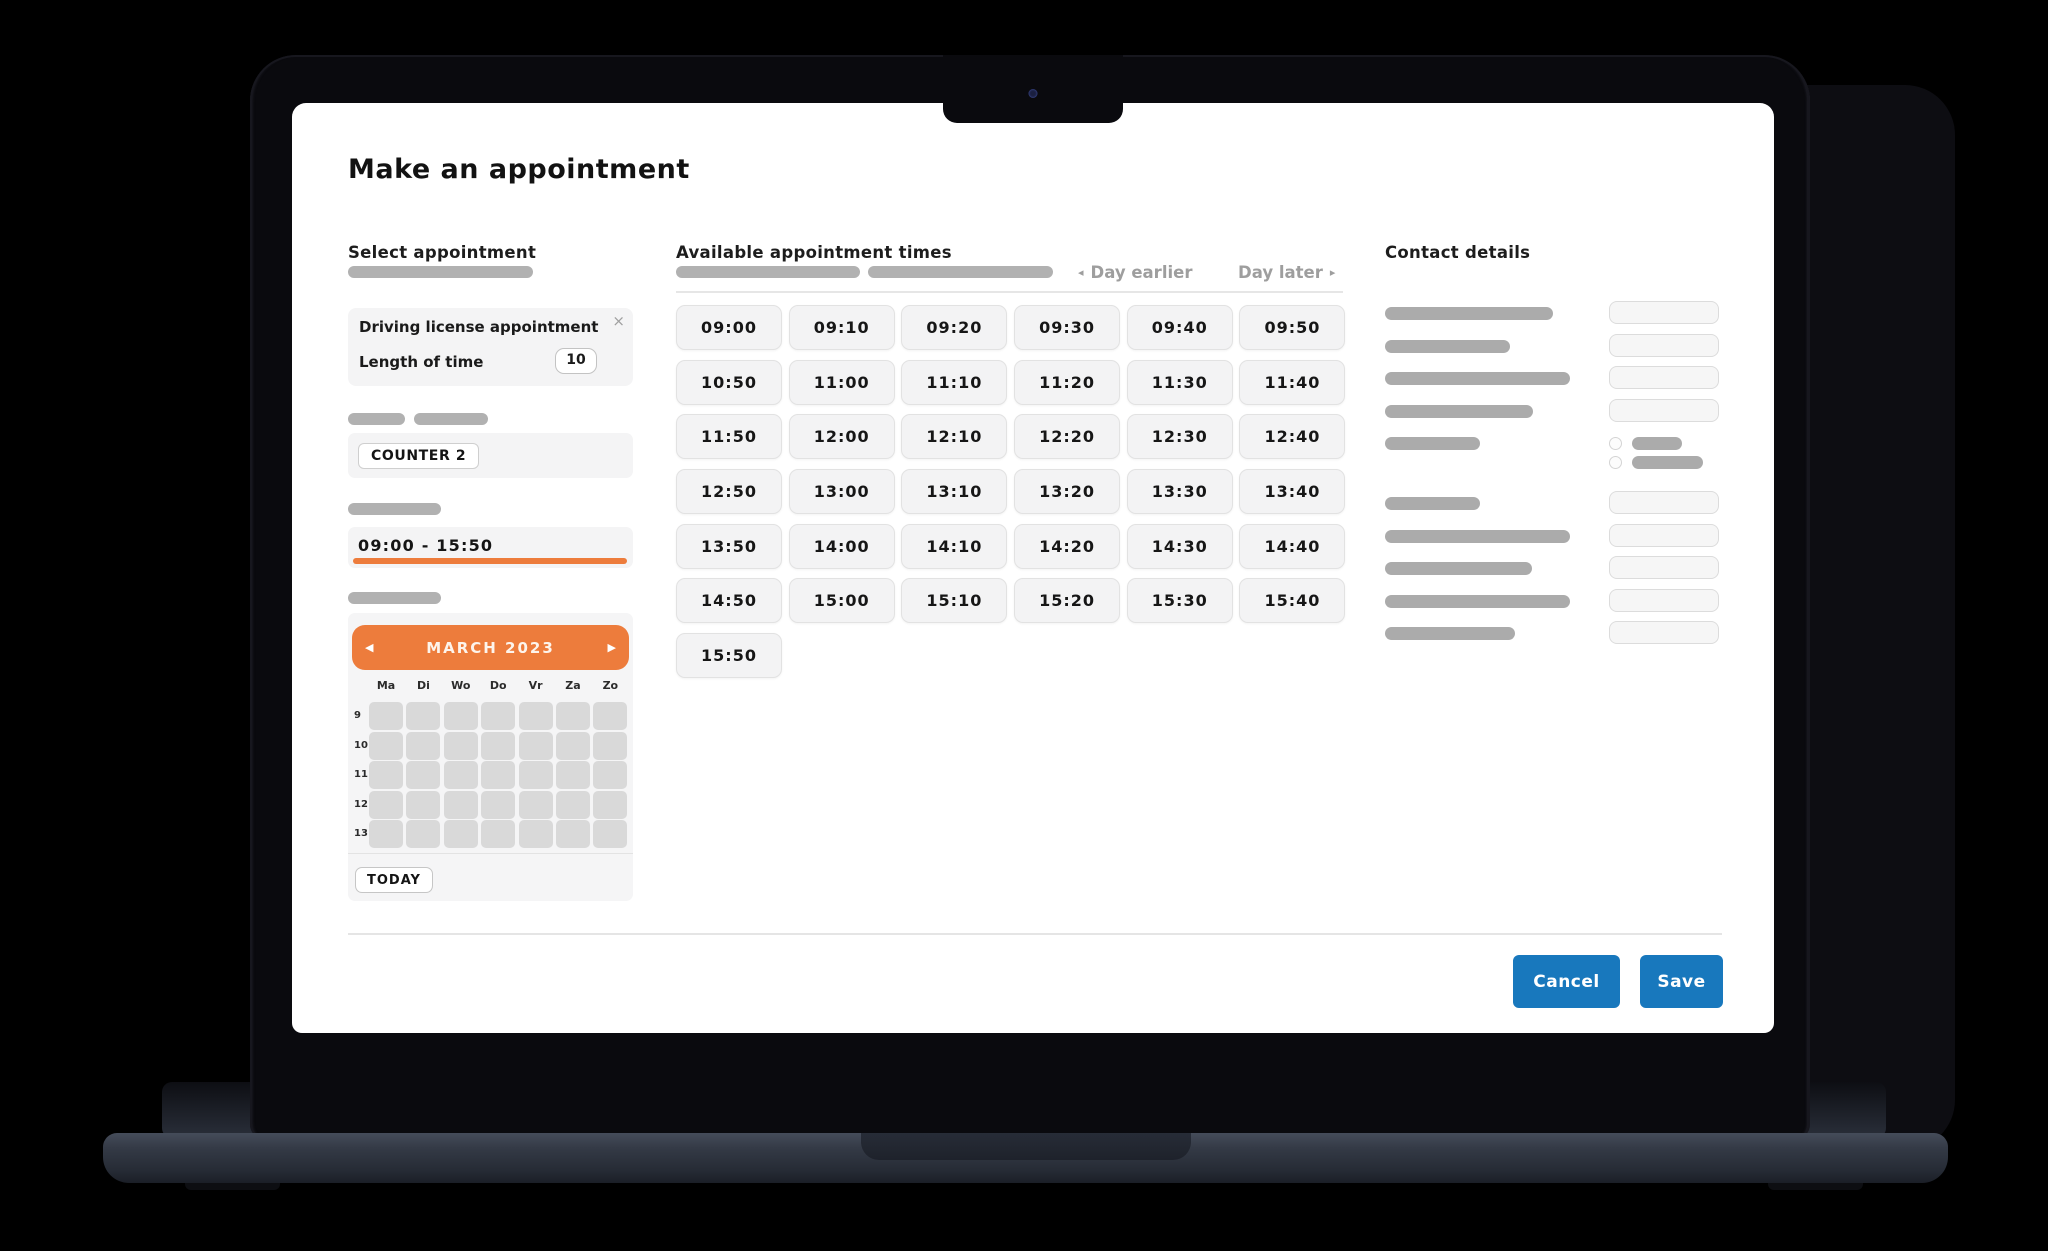  What do you see at coordinates (369, 647) in the screenshot?
I see `calendar-prev-icon: ◀` at bounding box center [369, 647].